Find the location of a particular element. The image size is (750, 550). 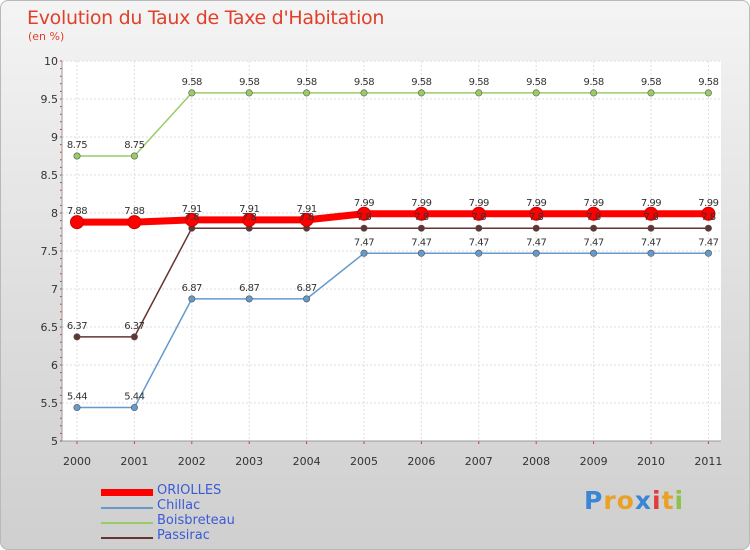

y-tick-label: 5 is located at coordinates (54, 441).